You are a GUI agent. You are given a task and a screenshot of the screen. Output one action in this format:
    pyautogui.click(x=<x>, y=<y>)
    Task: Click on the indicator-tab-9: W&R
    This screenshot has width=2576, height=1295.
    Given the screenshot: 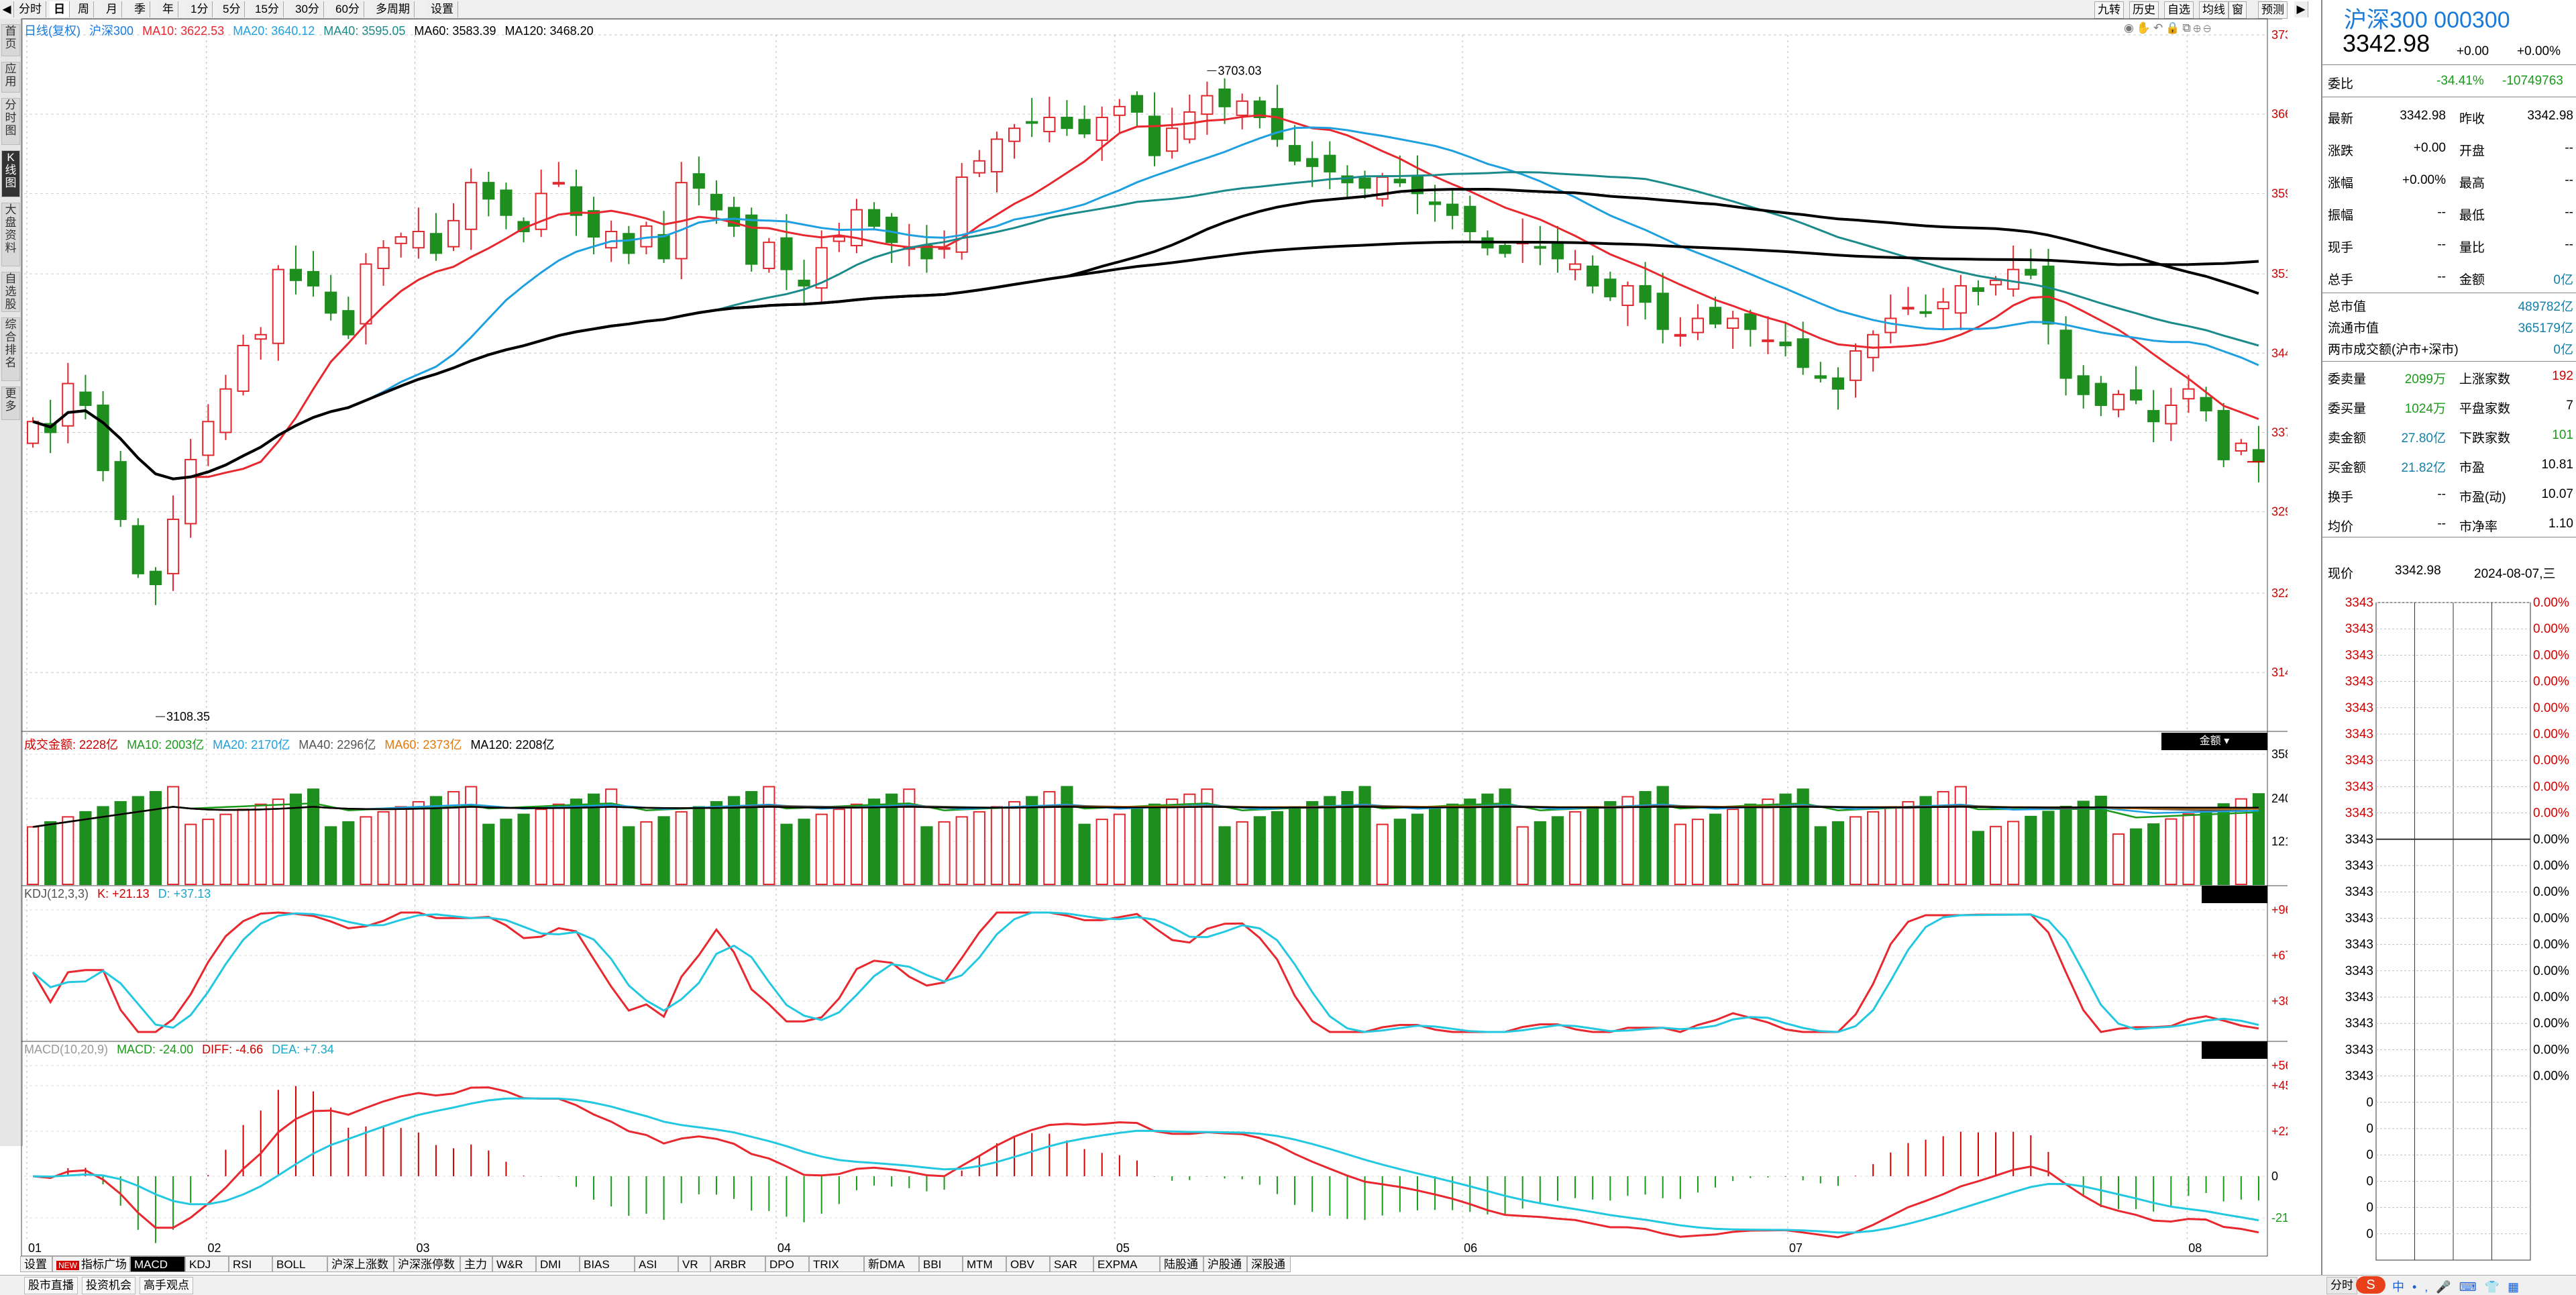 What is the action you would take?
    pyautogui.click(x=514, y=1264)
    